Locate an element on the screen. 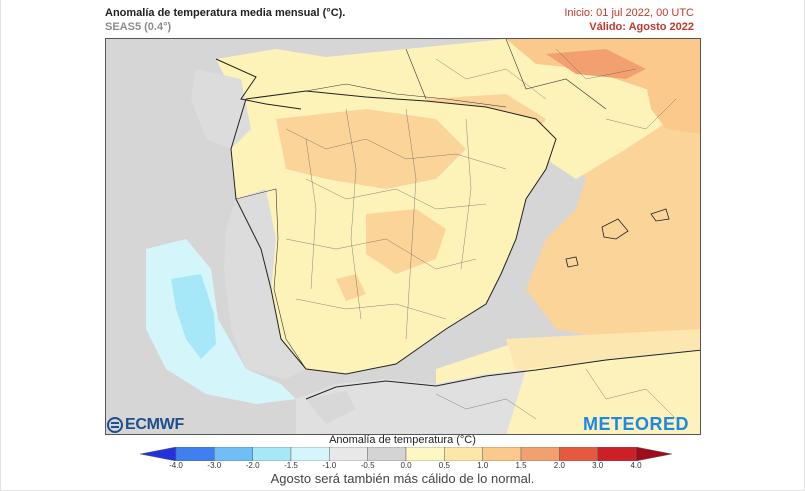  portugal-land is located at coordinates (265, 284).